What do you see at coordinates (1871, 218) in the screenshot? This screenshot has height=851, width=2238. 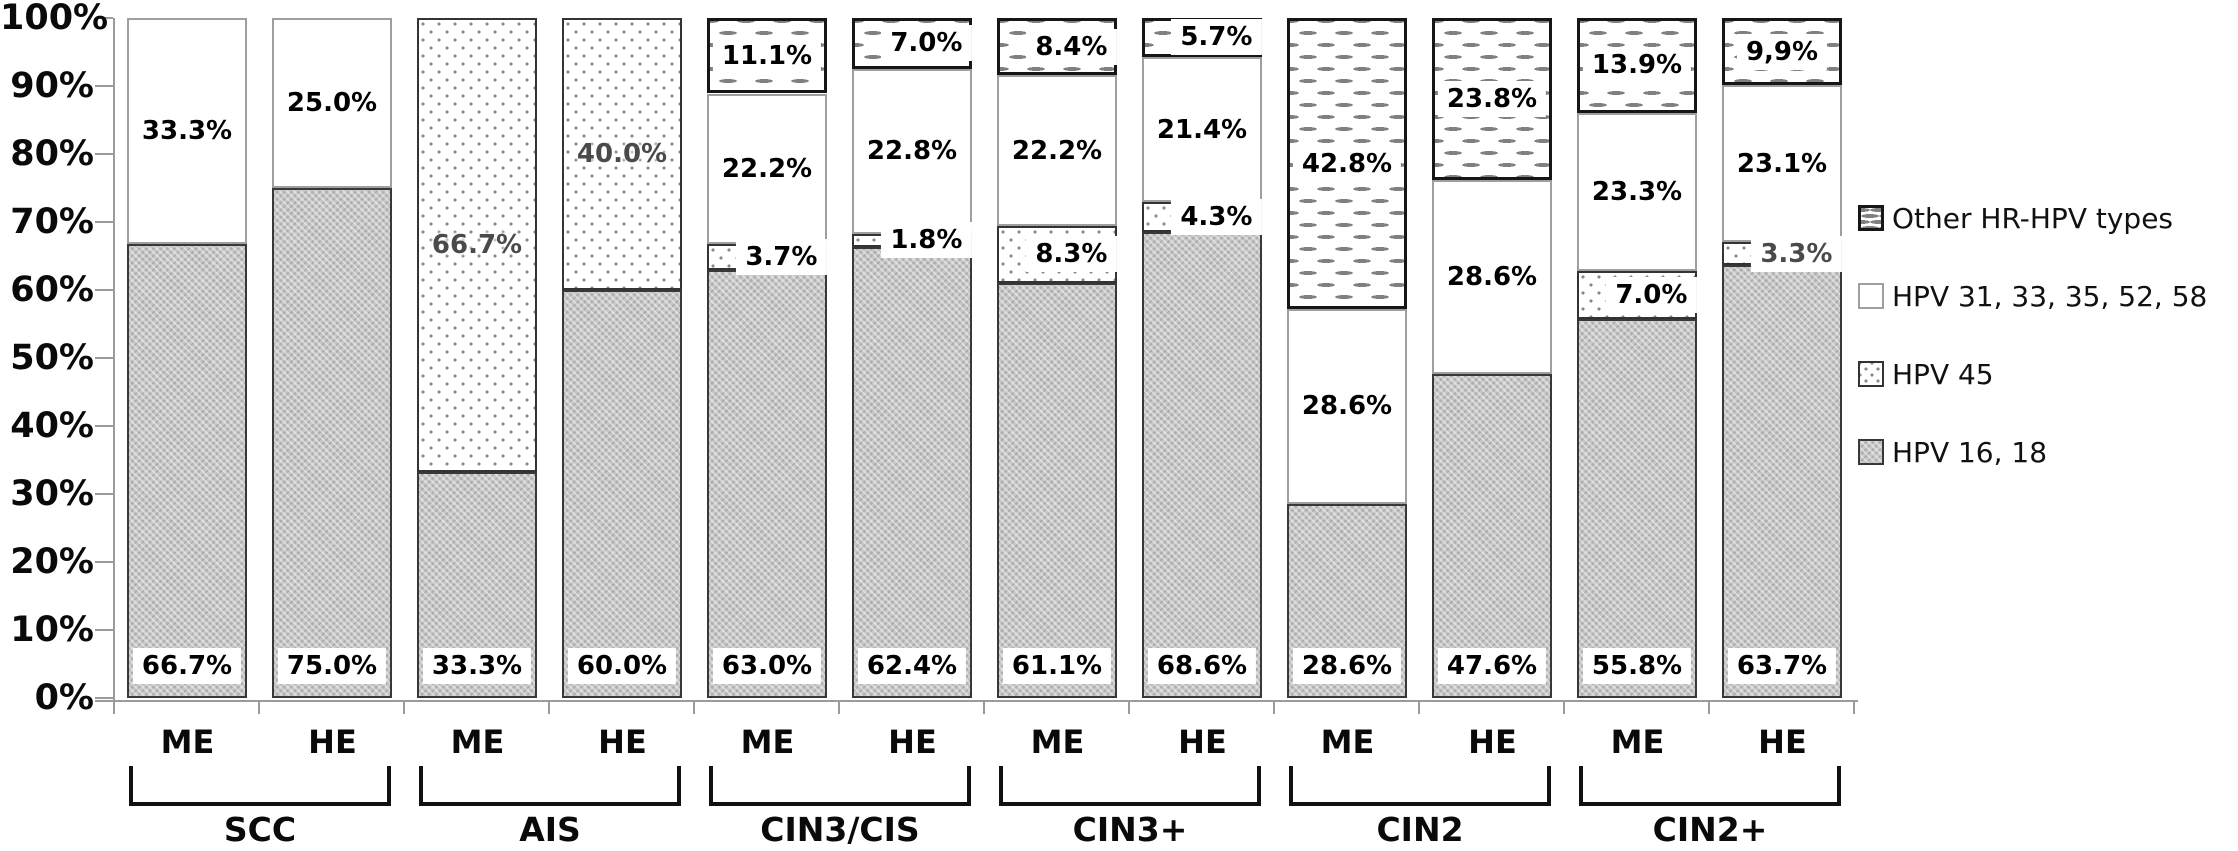 I see `legend-swatch-other-icon` at bounding box center [1871, 218].